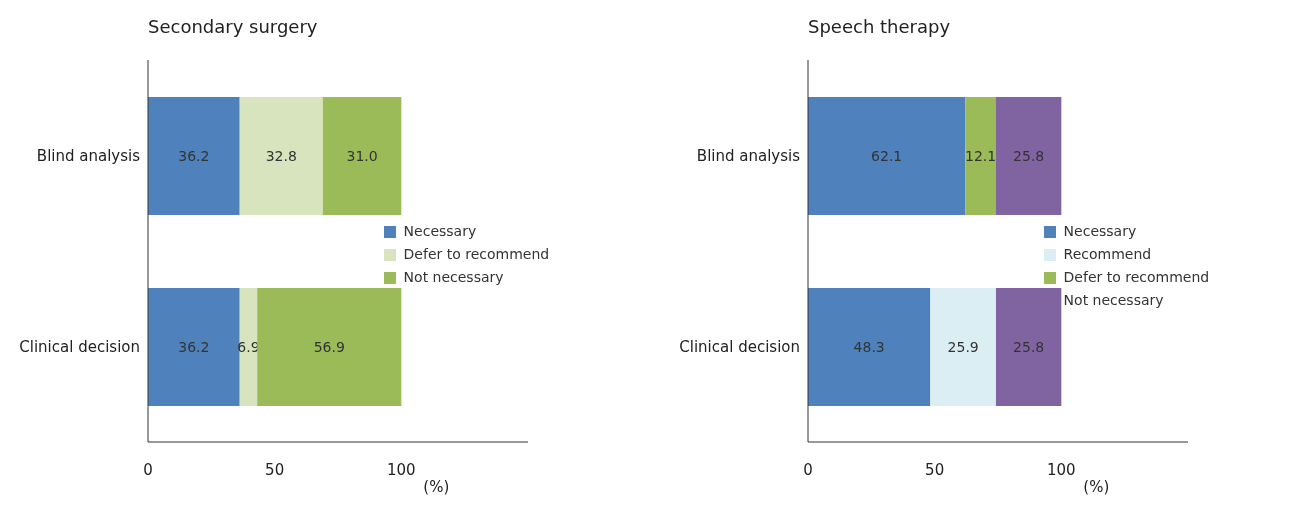 Image resolution: width=1310 pixels, height=510 pixels. I want to click on chart-title: Speech therapy, so click(879, 26).